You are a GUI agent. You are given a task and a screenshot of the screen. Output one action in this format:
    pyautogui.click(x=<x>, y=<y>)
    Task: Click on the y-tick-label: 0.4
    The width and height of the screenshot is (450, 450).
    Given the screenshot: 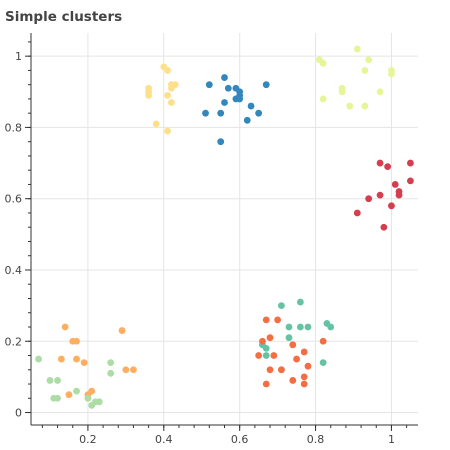 What is the action you would take?
    pyautogui.click(x=14, y=270)
    